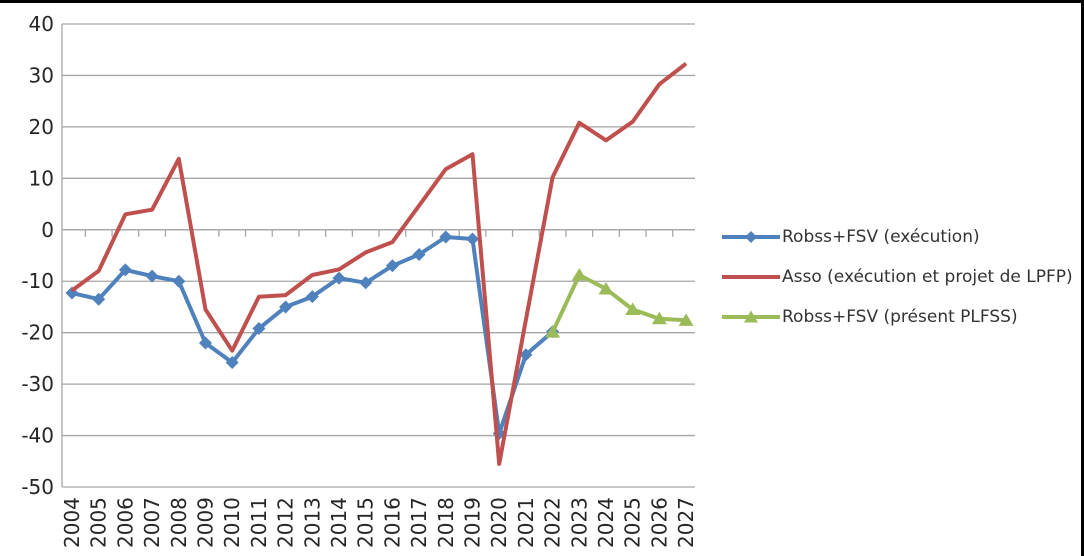 The height and width of the screenshot is (556, 1084). What do you see at coordinates (41, 178) in the screenshot?
I see `y-axis-label: 10` at bounding box center [41, 178].